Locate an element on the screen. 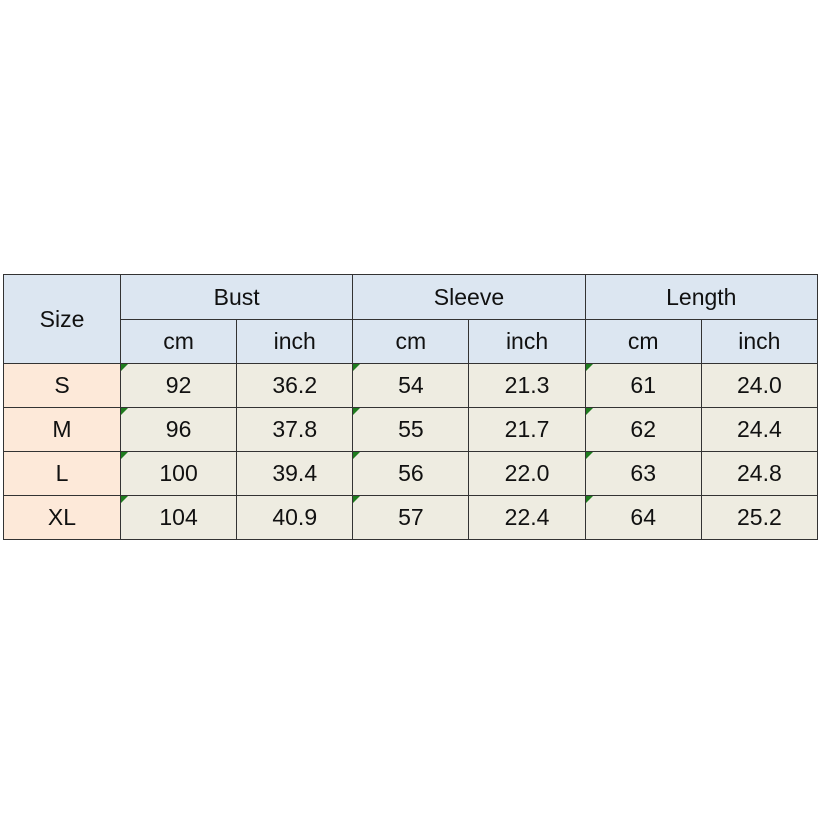  value-cell: 61 is located at coordinates (643, 385).